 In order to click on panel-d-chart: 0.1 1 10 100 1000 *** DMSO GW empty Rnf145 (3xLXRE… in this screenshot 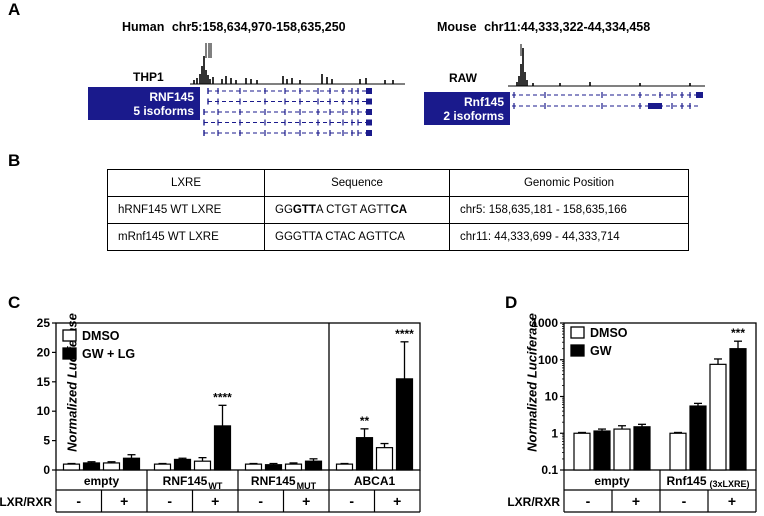, I will do `click(632, 414)`.